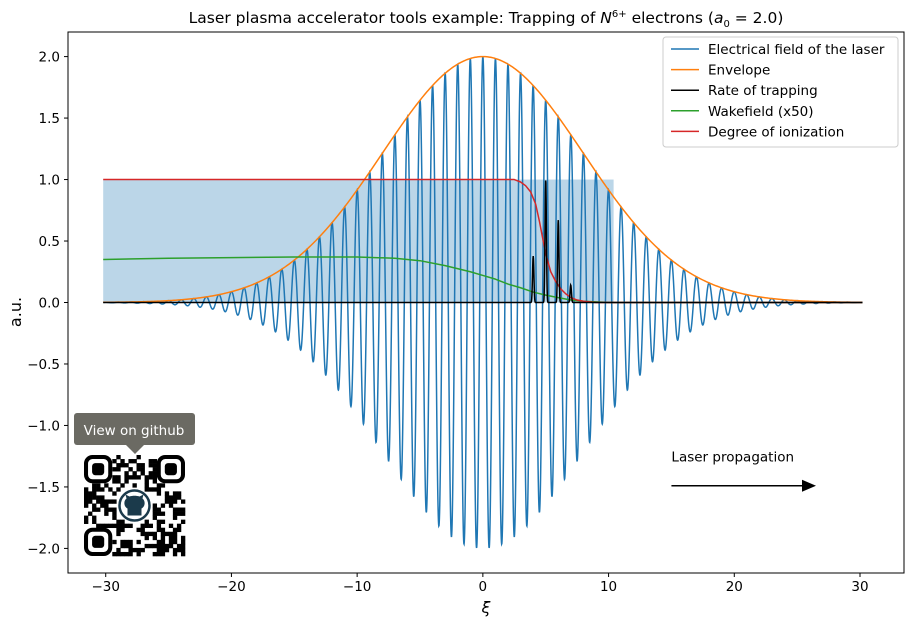 The height and width of the screenshot is (624, 914). Describe the element at coordinates (743, 471) in the screenshot. I see `annotation: Laser propagation` at that location.